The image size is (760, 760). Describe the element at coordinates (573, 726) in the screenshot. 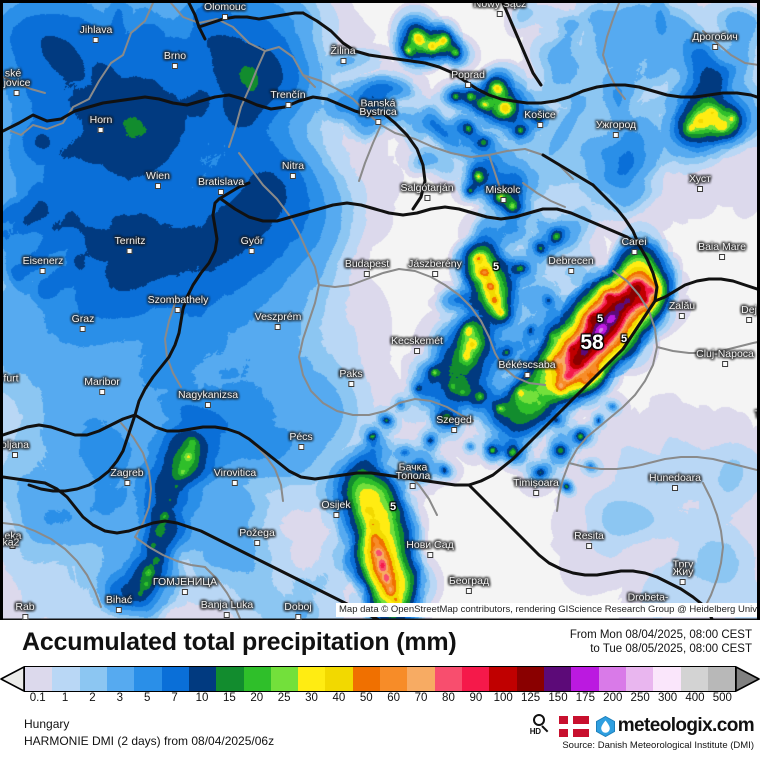

I see `denmark-flag-icon` at that location.